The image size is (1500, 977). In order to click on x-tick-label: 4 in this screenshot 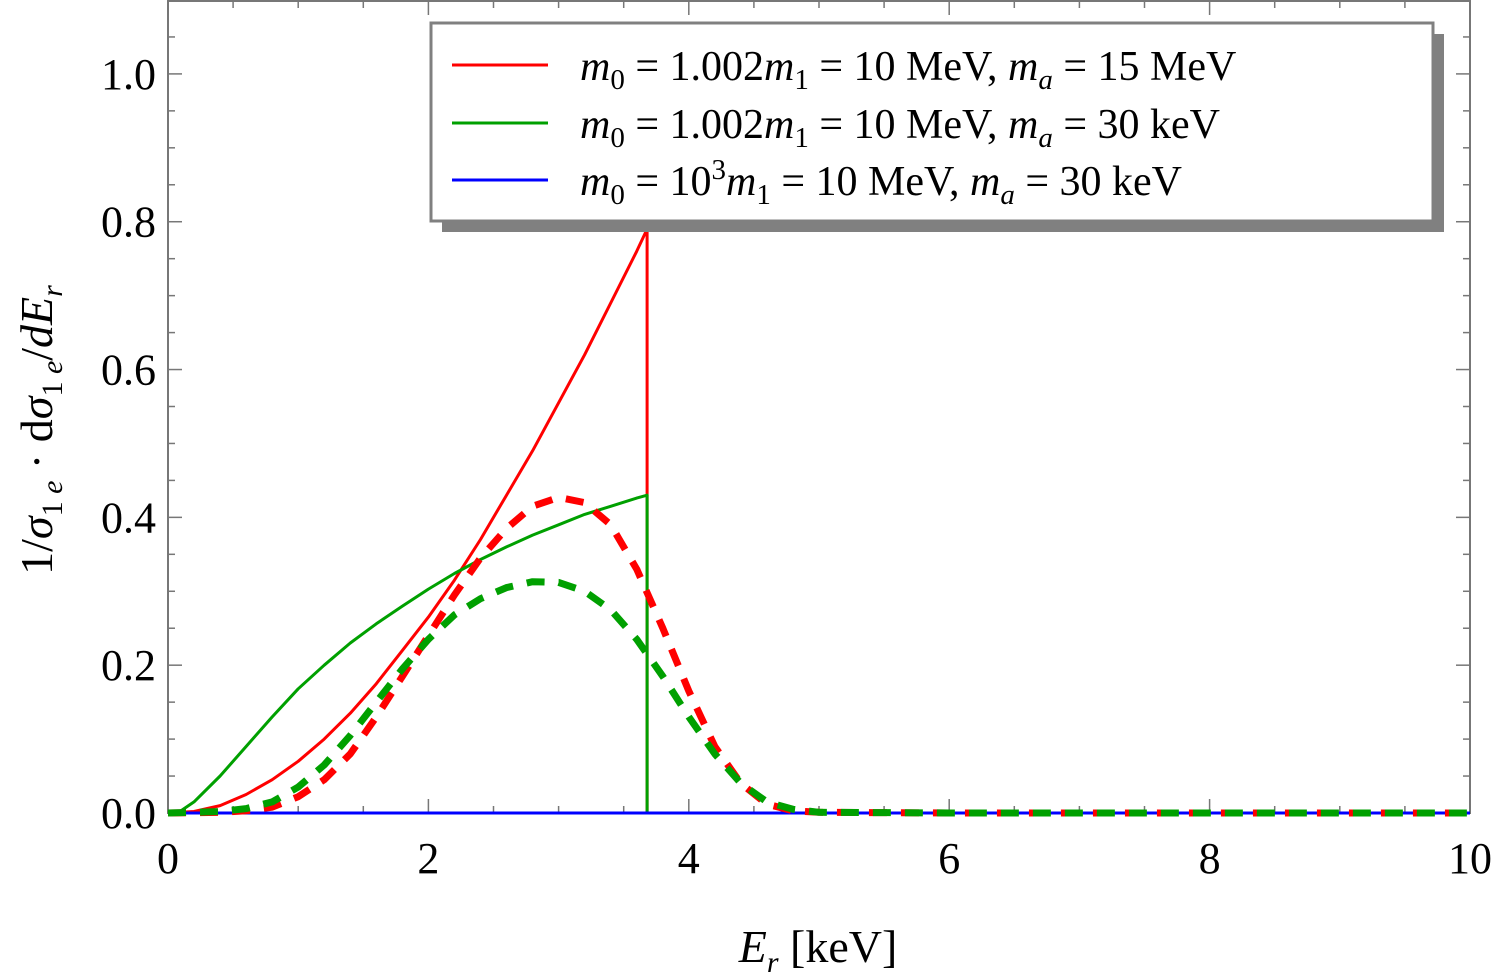, I will do `click(689, 858)`.